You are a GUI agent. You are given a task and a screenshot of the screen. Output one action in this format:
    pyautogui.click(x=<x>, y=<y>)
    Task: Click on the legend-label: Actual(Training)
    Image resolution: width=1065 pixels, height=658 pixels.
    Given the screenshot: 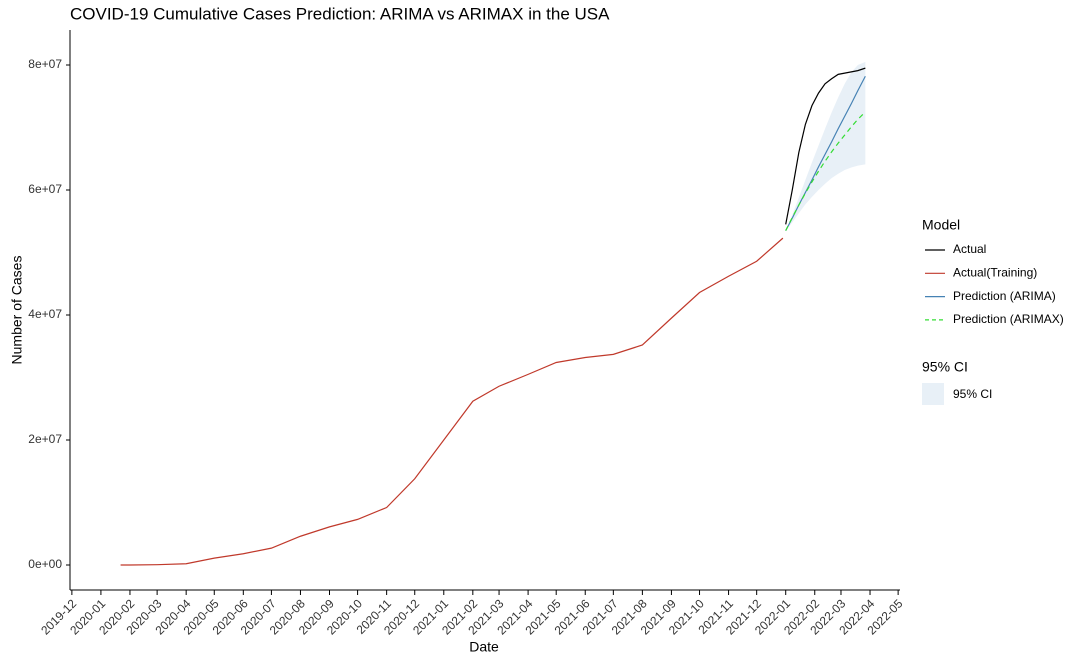 What is the action you would take?
    pyautogui.click(x=995, y=272)
    